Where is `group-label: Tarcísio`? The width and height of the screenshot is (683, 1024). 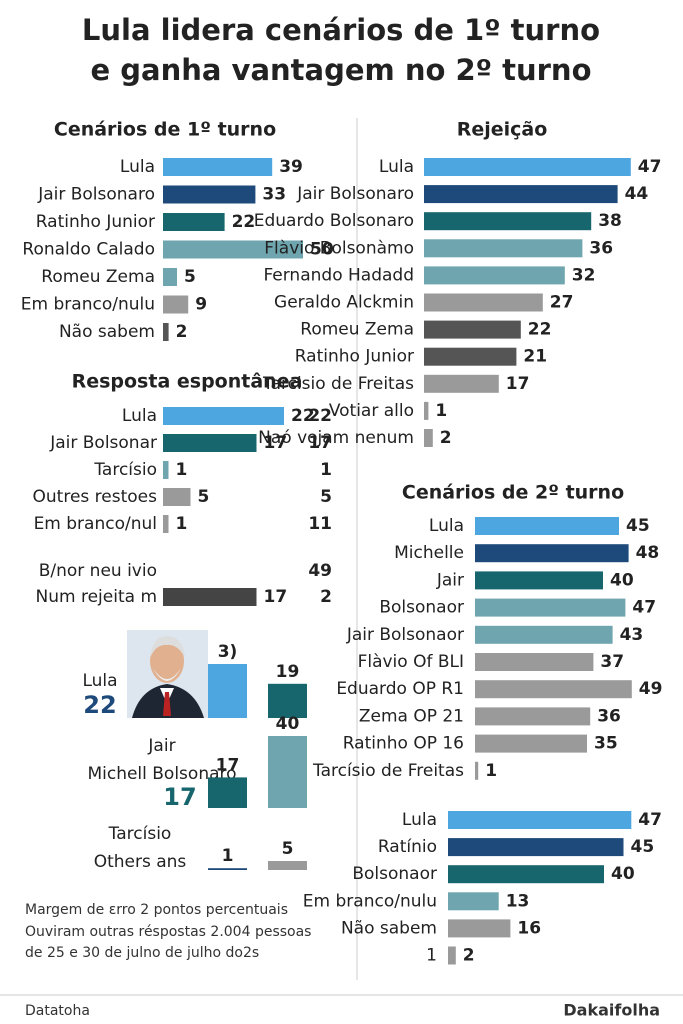
group-label: Tarcísio is located at coordinates (140, 834).